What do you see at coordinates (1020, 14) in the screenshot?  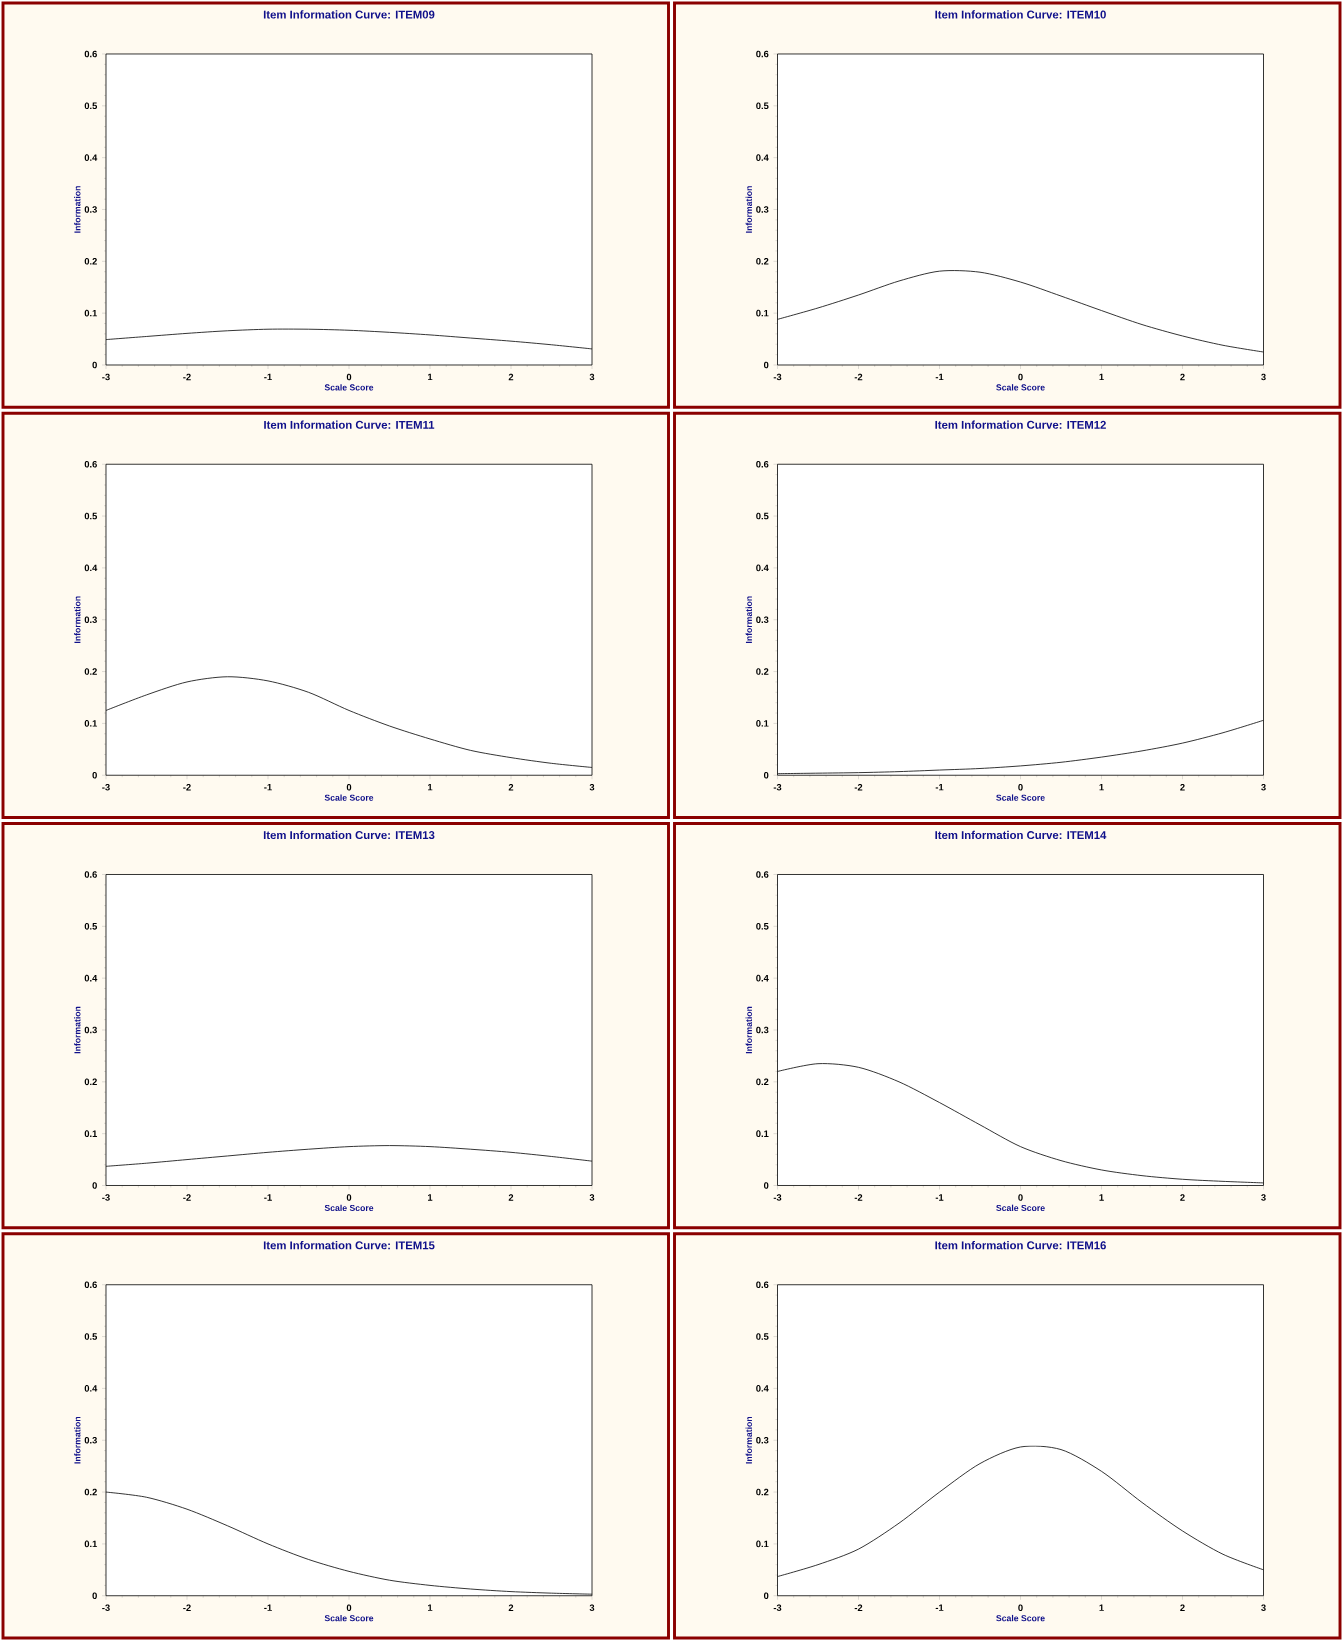 I see `chart-title: Item Information Curve: ITEM10` at bounding box center [1020, 14].